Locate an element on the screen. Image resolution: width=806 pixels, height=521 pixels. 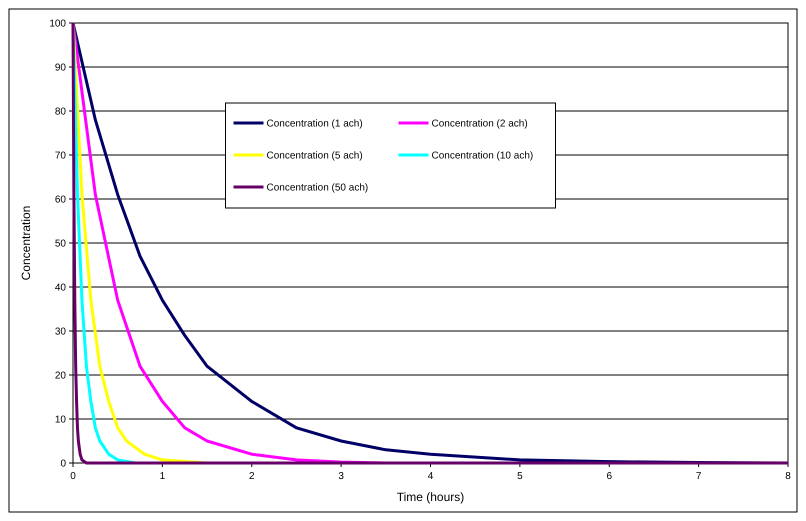
legend-label: Concentration (5 ach) is located at coordinates (314, 156).